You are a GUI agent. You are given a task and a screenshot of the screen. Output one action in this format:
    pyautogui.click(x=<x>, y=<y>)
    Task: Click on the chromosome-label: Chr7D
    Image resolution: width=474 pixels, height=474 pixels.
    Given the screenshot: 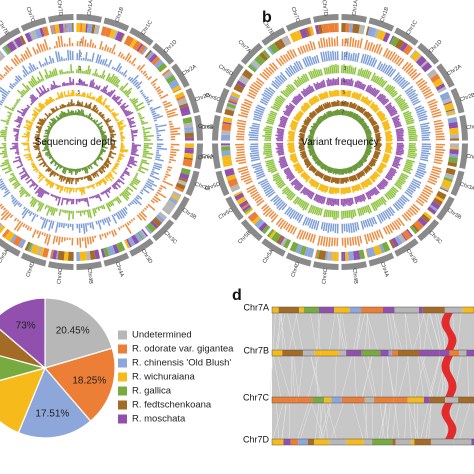 What is the action you would take?
    pyautogui.click(x=325, y=8)
    